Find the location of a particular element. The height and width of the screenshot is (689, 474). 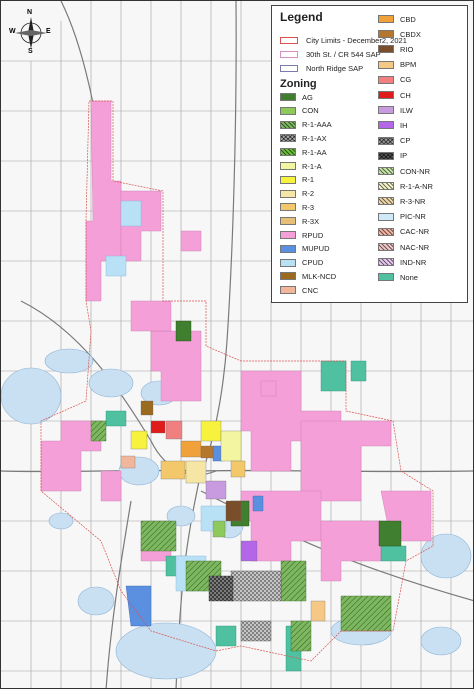

legend-zoning-r-1-a: R-1-A is located at coordinates (301, 166).